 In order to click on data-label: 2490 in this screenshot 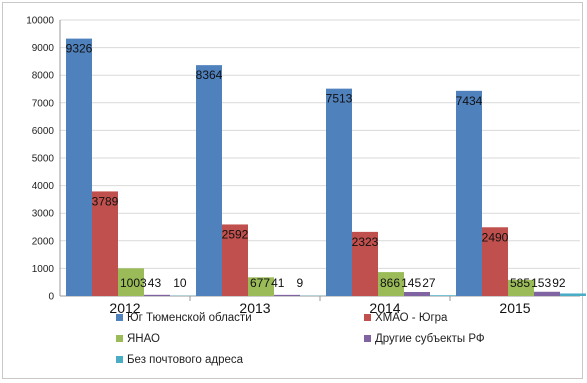, I will do `click(495, 237)`.